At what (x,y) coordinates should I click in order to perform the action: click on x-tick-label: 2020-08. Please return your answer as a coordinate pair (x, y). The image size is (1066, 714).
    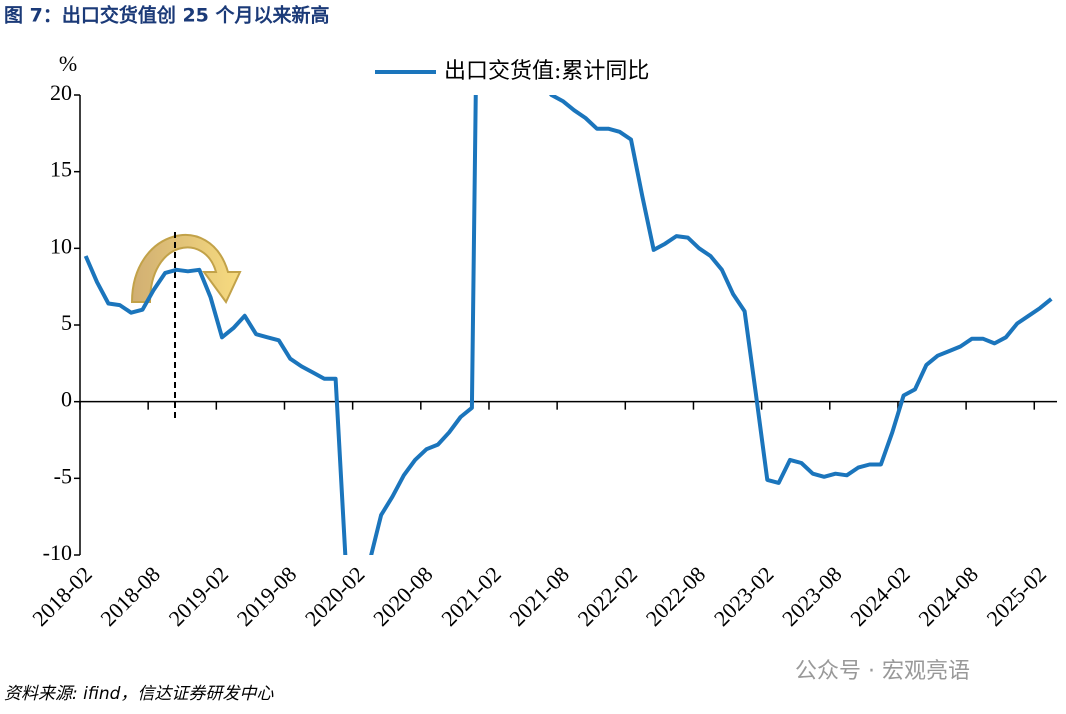
    Looking at the image, I should click on (403, 596).